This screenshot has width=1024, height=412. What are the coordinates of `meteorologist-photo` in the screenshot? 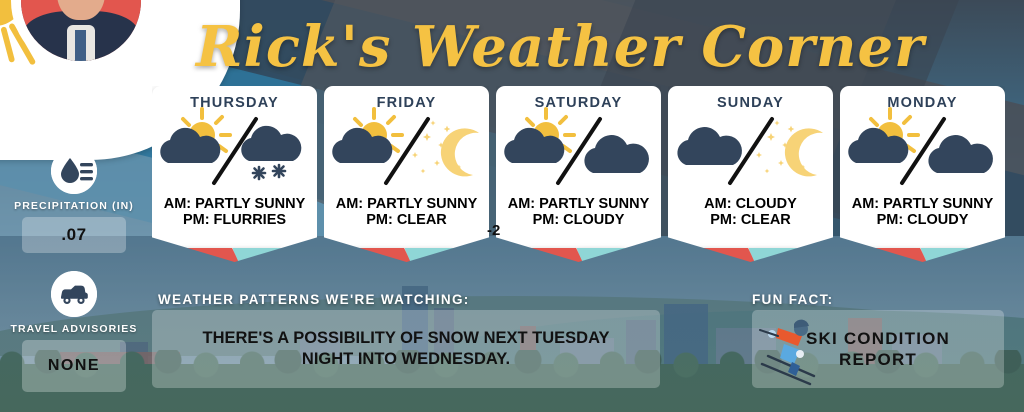 It's located at (81, 30).